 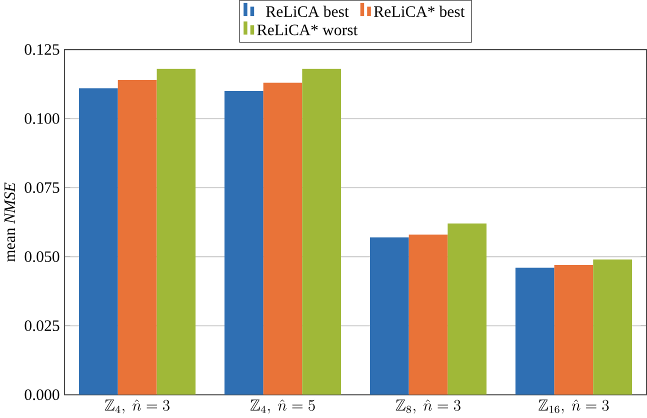 What do you see at coordinates (42, 326) in the screenshot?
I see `y-tick-label: 0.025` at bounding box center [42, 326].